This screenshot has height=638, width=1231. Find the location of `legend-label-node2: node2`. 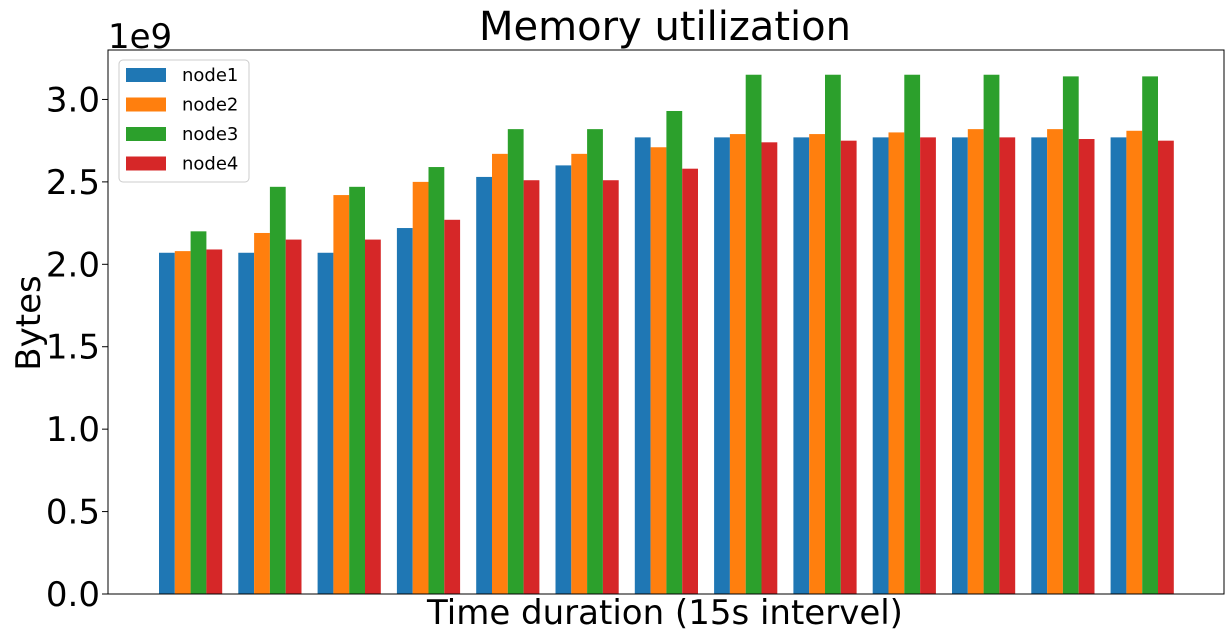

legend-label-node2: node2 is located at coordinates (210, 105).